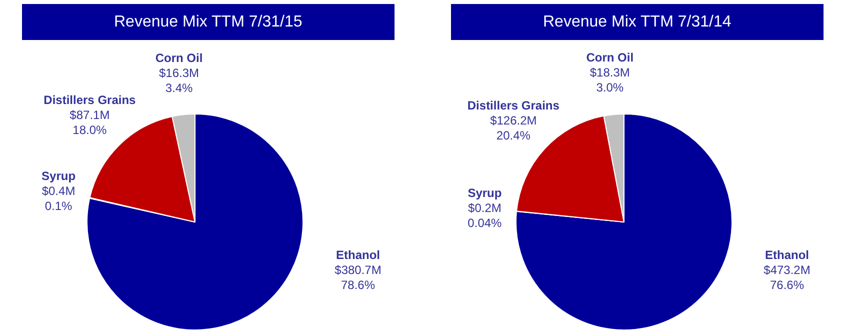 The image size is (858, 335). What do you see at coordinates (513, 128) in the screenshot?
I see `data-label: $126.2M 20.4%` at bounding box center [513, 128].